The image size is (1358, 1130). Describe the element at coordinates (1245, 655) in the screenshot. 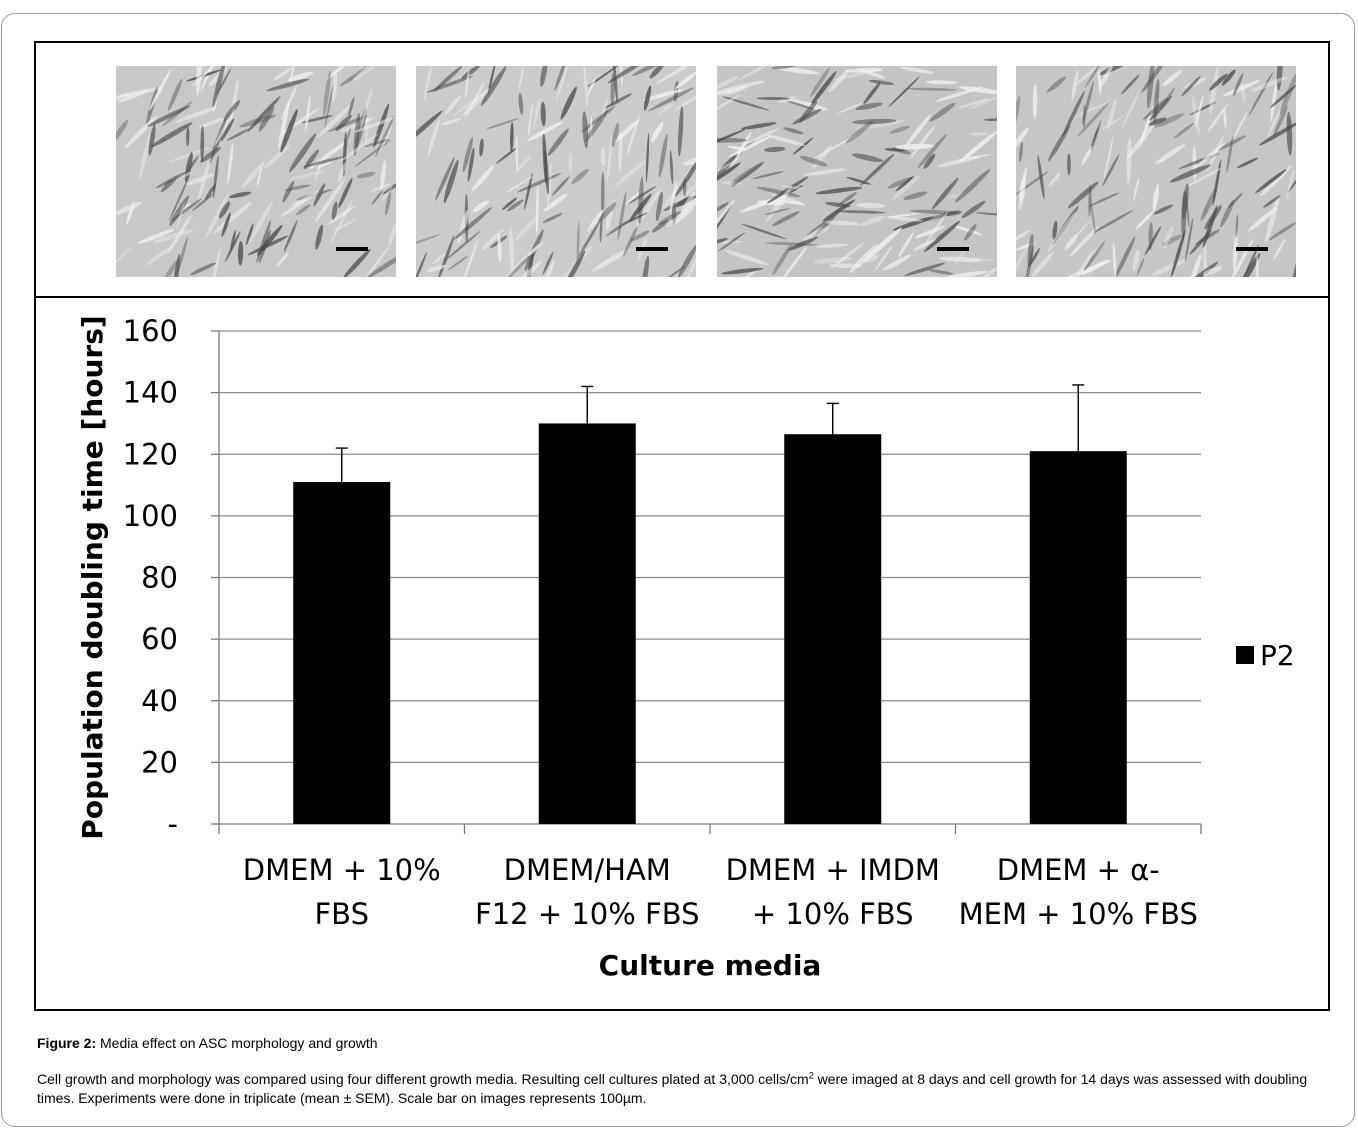

I see `legend-swatch` at that location.